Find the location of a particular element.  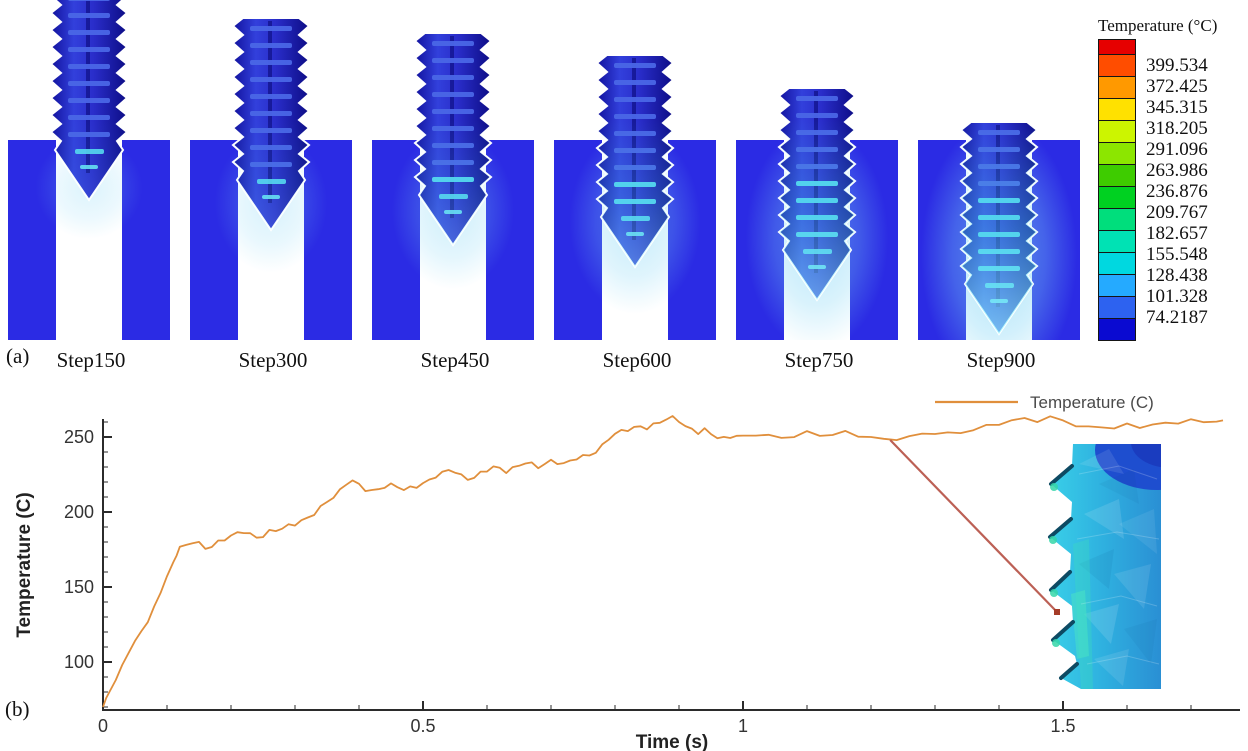

y-tick-label: 250 is located at coordinates (79, 437).